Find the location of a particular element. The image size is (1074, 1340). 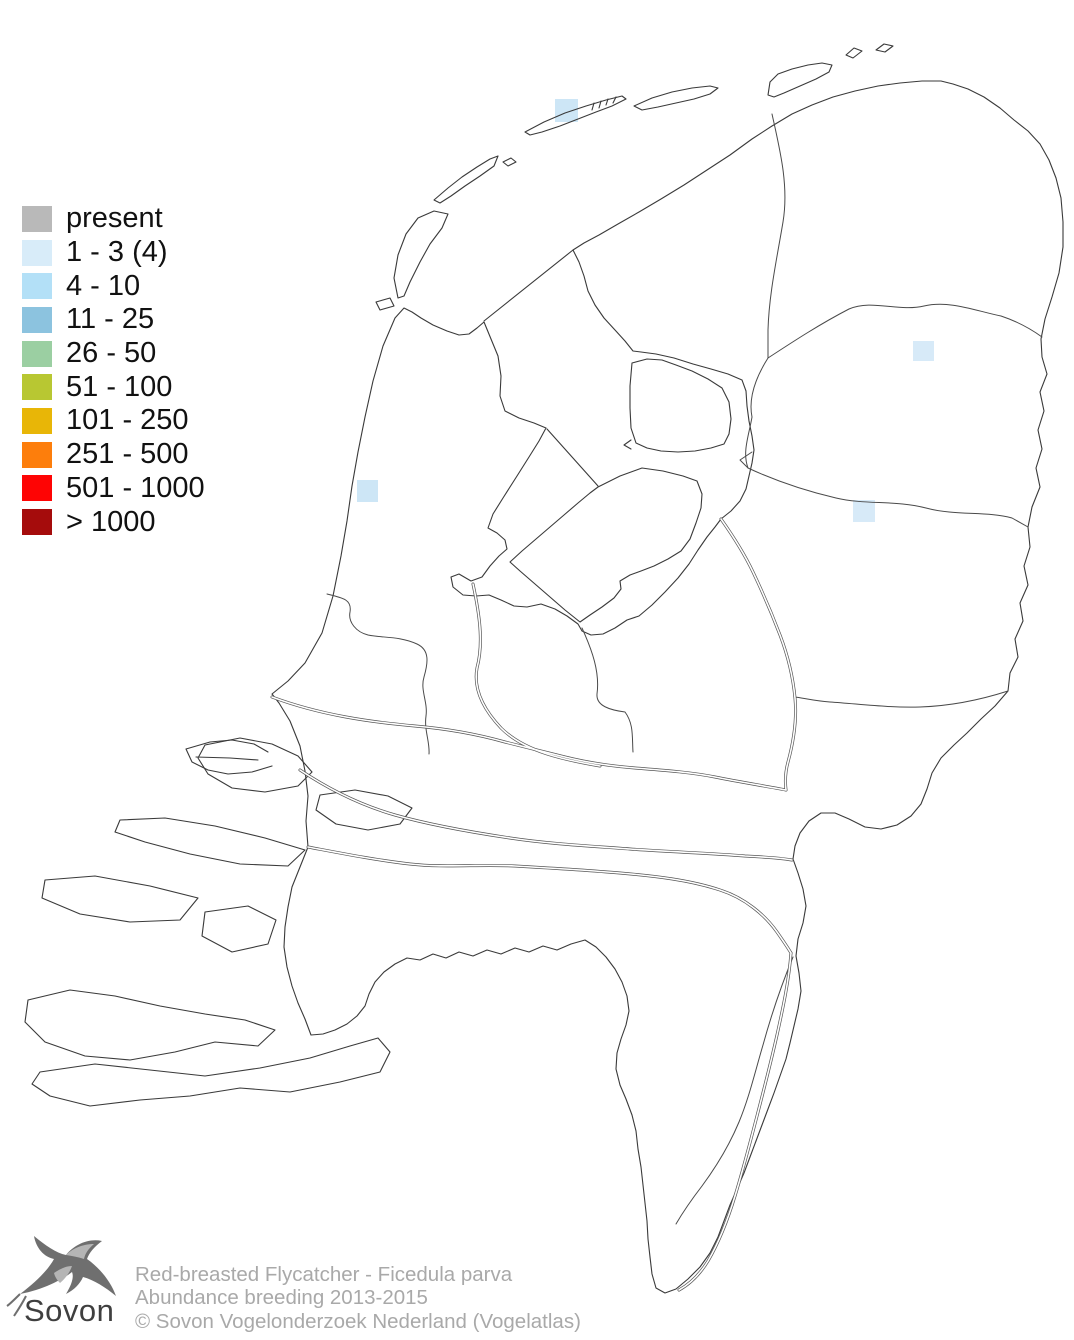

island-ameland is located at coordinates (676, 98).